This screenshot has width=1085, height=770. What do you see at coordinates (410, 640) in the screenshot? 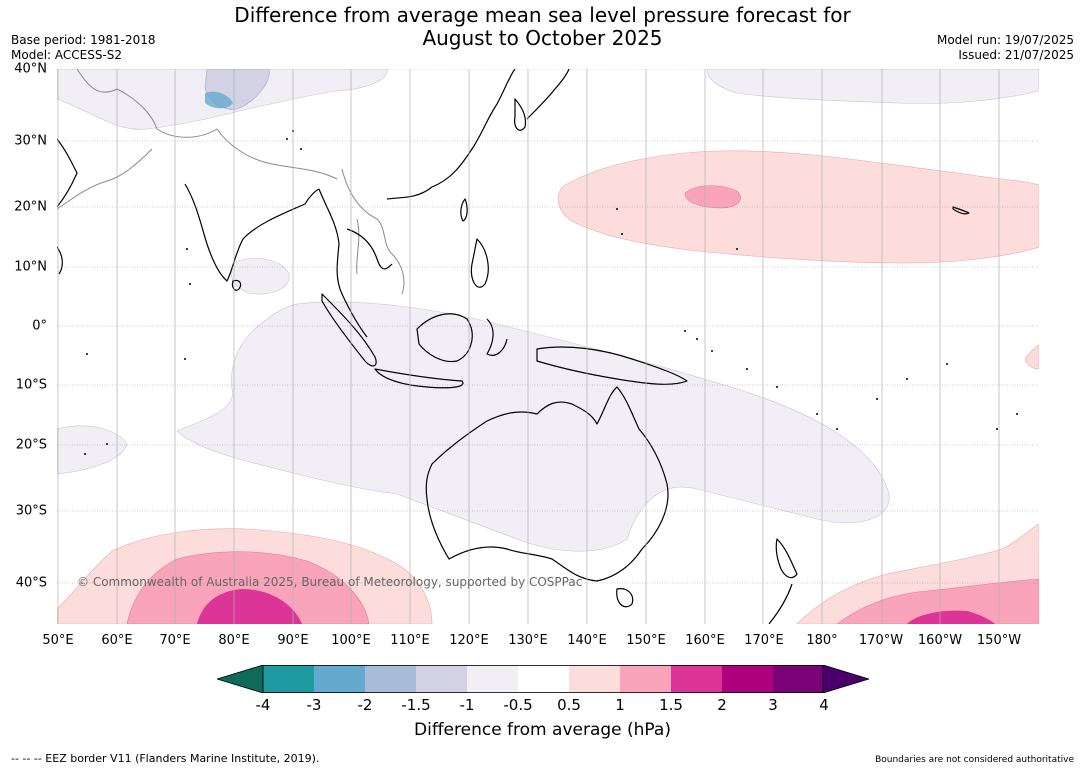
I see `lon-tick-110e: 110°E` at bounding box center [410, 640].